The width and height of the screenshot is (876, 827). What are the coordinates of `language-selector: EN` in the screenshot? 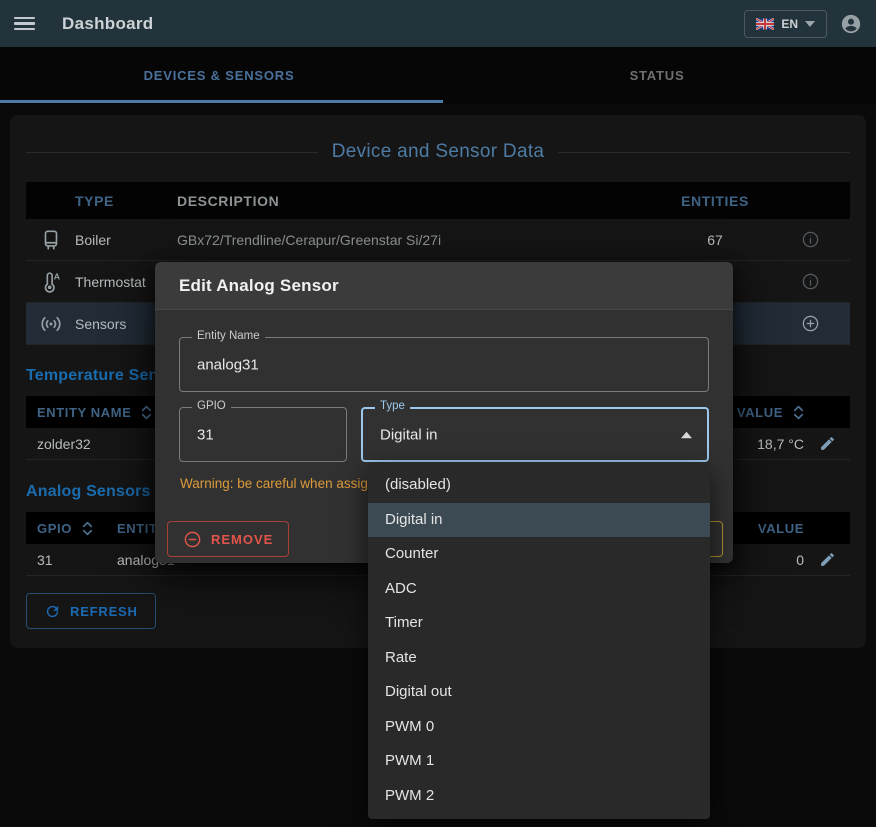 It's located at (785, 23).